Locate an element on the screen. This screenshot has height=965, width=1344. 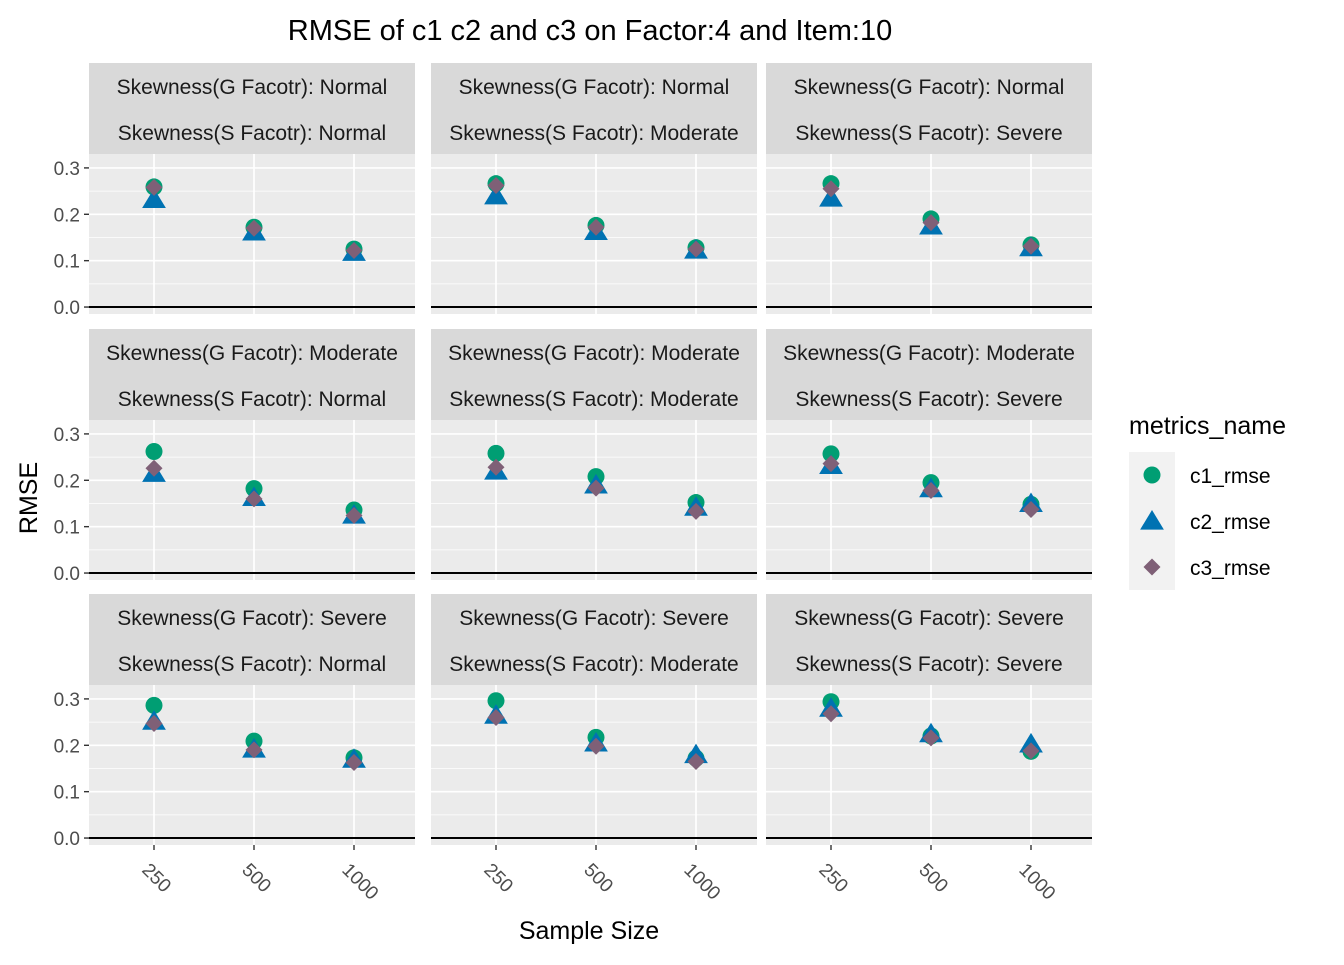
legend-key-c2_rmse is located at coordinates (1152, 520).